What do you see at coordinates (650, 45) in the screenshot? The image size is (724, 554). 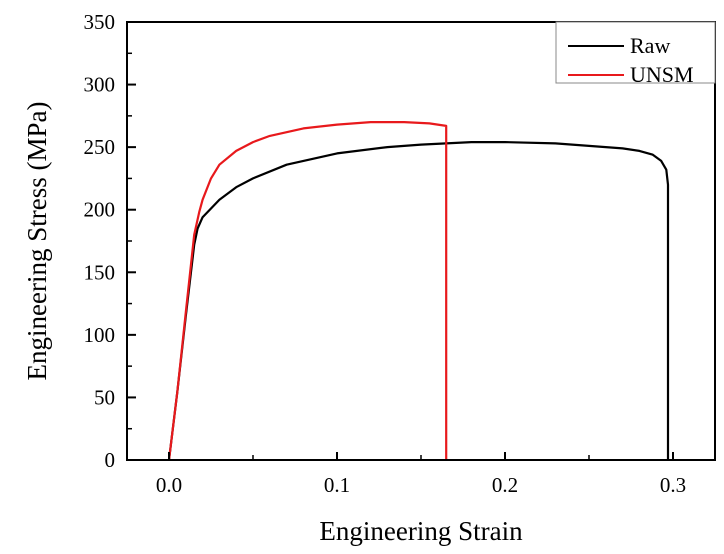 I see `legend-label-raw: Raw` at bounding box center [650, 45].